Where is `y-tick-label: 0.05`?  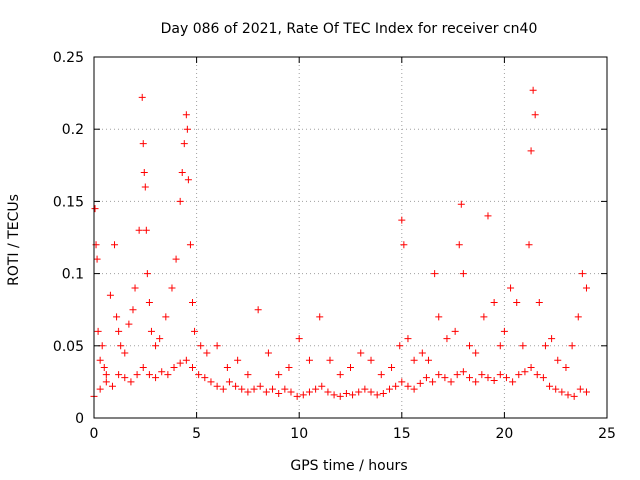
y-tick-label: 0.05 is located at coordinates (68, 347).